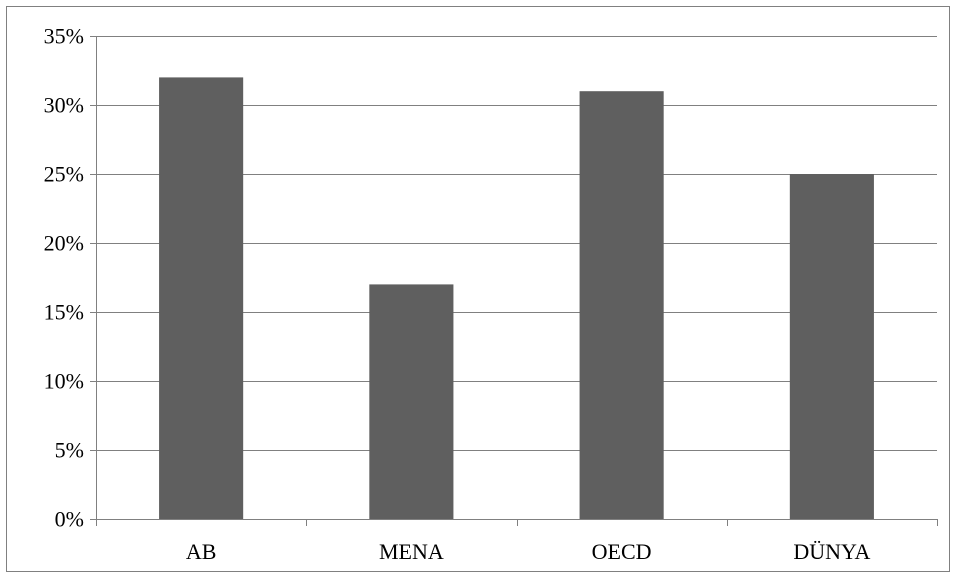 The image size is (957, 578). What do you see at coordinates (64, 36) in the screenshot?
I see `y-tick-label: 35%` at bounding box center [64, 36].